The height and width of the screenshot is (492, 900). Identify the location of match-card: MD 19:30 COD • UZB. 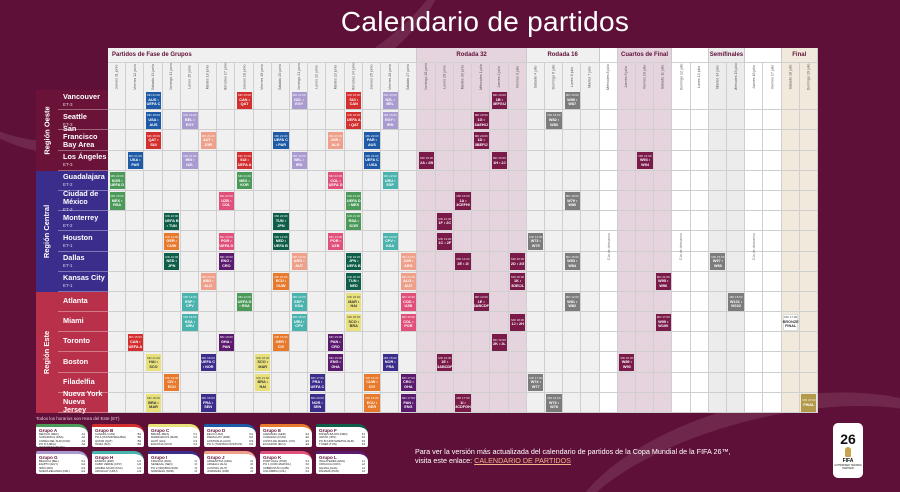
(408, 302).